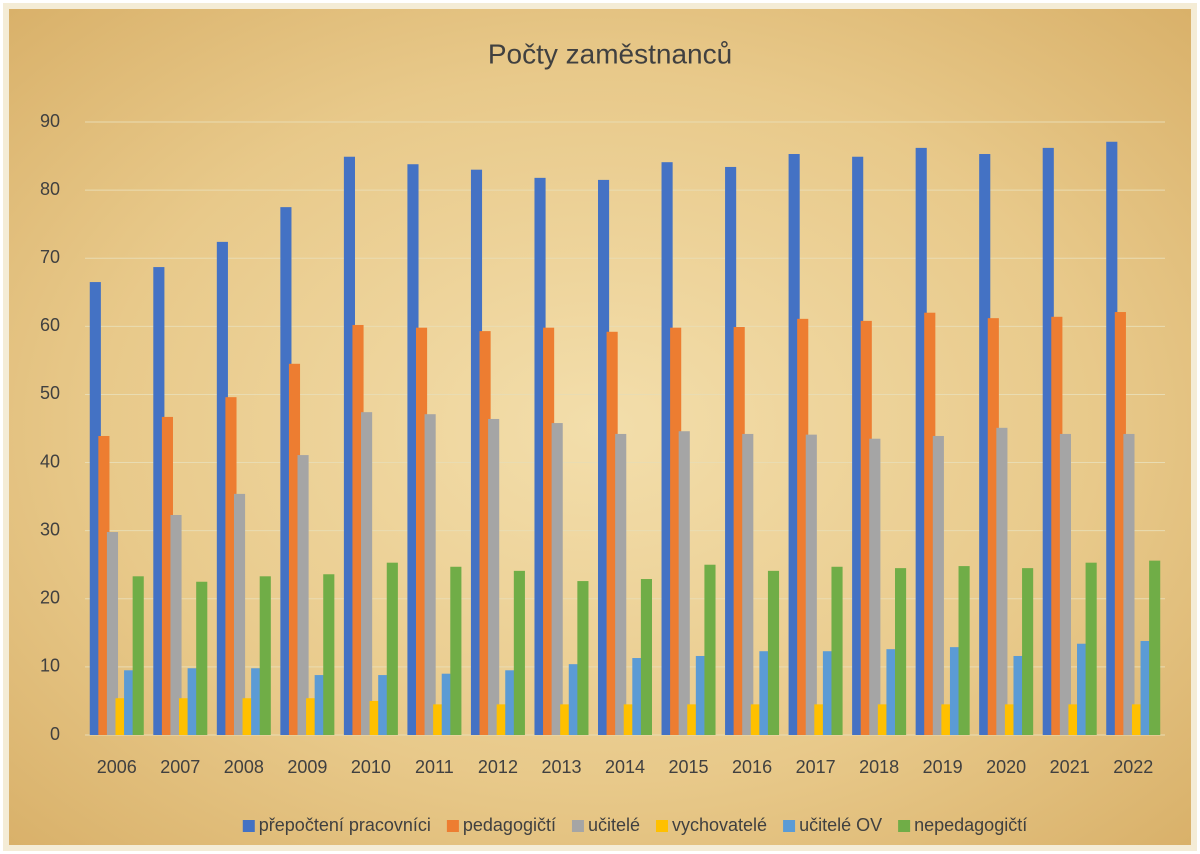 The height and width of the screenshot is (854, 1200). I want to click on legend-label: vychovatelé, so click(719, 825).